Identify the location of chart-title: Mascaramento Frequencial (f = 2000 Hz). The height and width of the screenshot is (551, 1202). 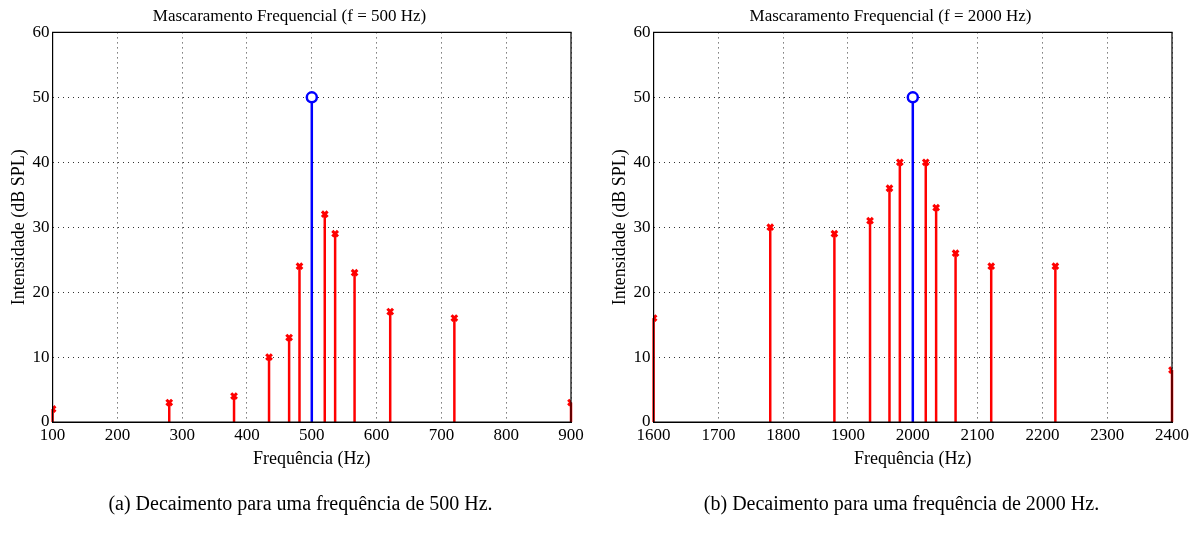
(890, 15).